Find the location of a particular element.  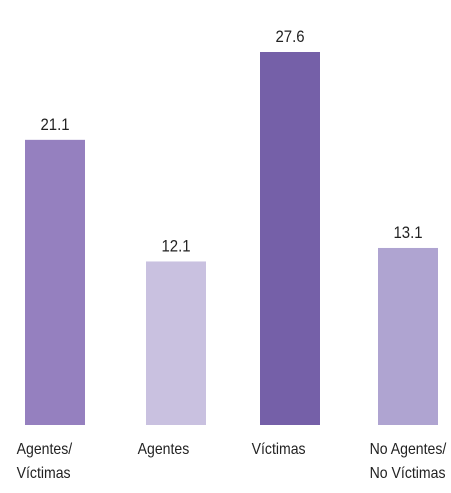

category-label: Víctimas is located at coordinates (278, 449).